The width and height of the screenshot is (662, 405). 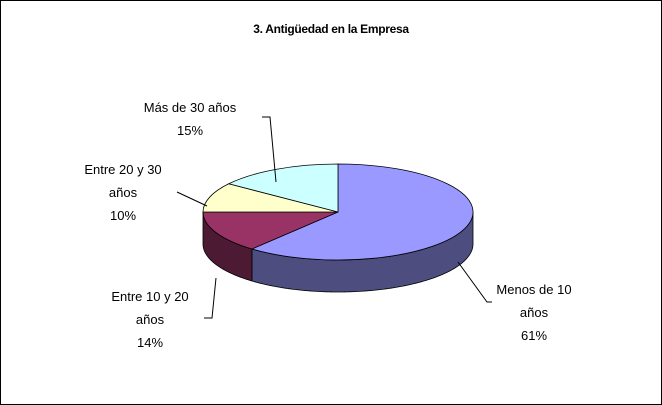 I want to click on pie, so click(x=338, y=228).